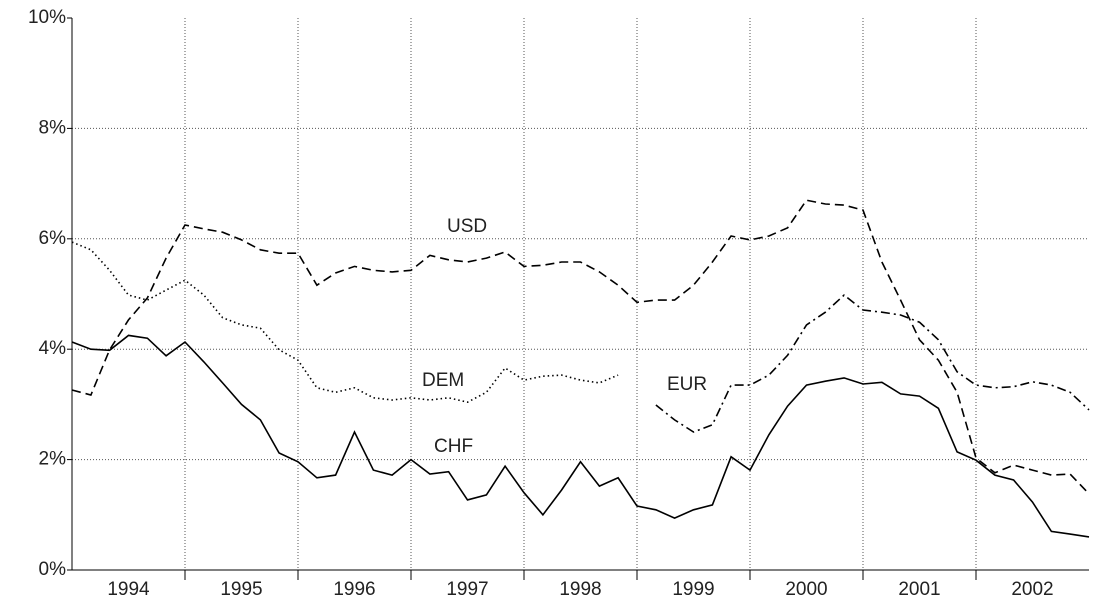 Image resolution: width=1096 pixels, height=600 pixels. I want to click on x-tick-label: 1997, so click(467, 589).